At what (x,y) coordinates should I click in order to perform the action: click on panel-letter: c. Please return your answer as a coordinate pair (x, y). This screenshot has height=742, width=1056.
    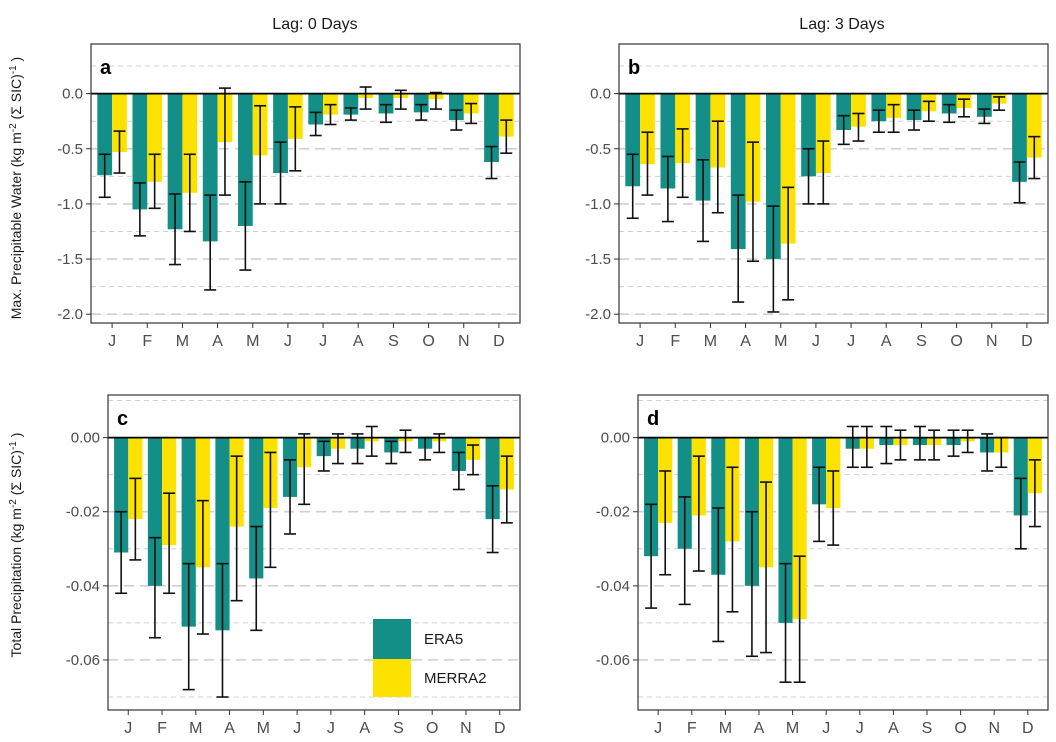
    Looking at the image, I should click on (122, 419).